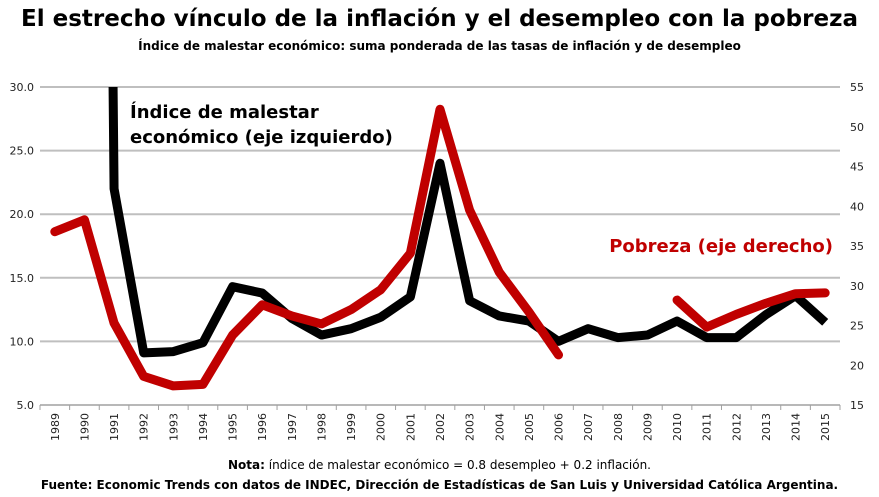 Image resolution: width=879 pixels, height=497 pixels. I want to click on right-tick-label: 45, so click(857, 167).